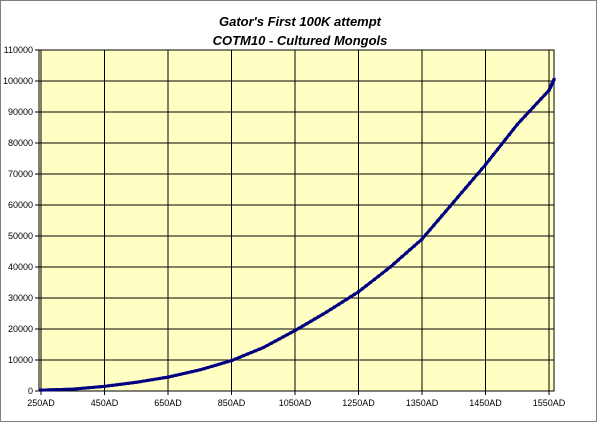 Image resolution: width=600 pixels, height=424 pixels. What do you see at coordinates (20, 236) in the screenshot?
I see `y-tick-label: 50000` at bounding box center [20, 236].